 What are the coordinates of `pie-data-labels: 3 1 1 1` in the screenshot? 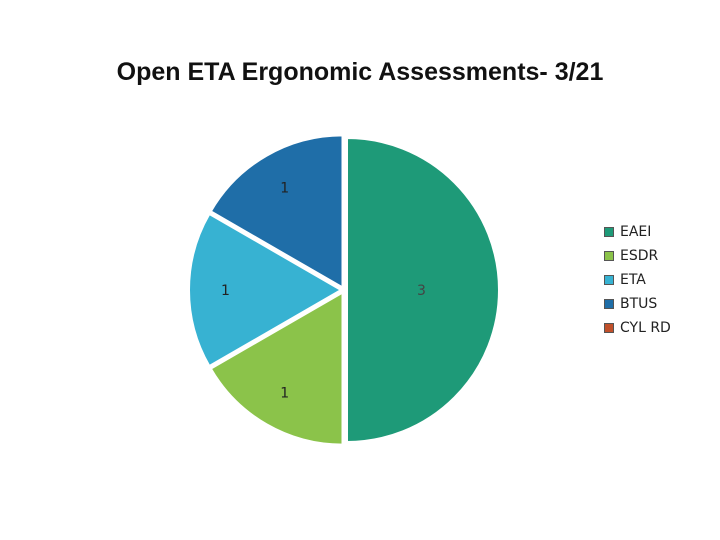 It's located at (323, 290).